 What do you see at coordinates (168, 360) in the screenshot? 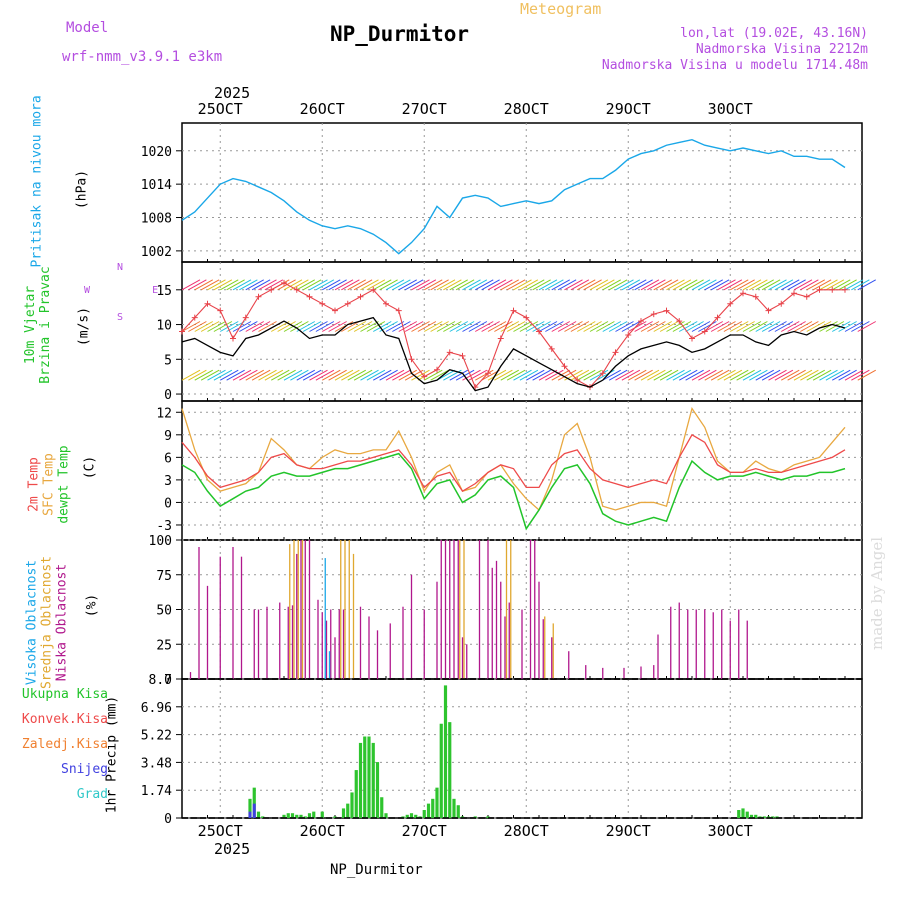
I see `y-tick-label: 5` at bounding box center [168, 360].